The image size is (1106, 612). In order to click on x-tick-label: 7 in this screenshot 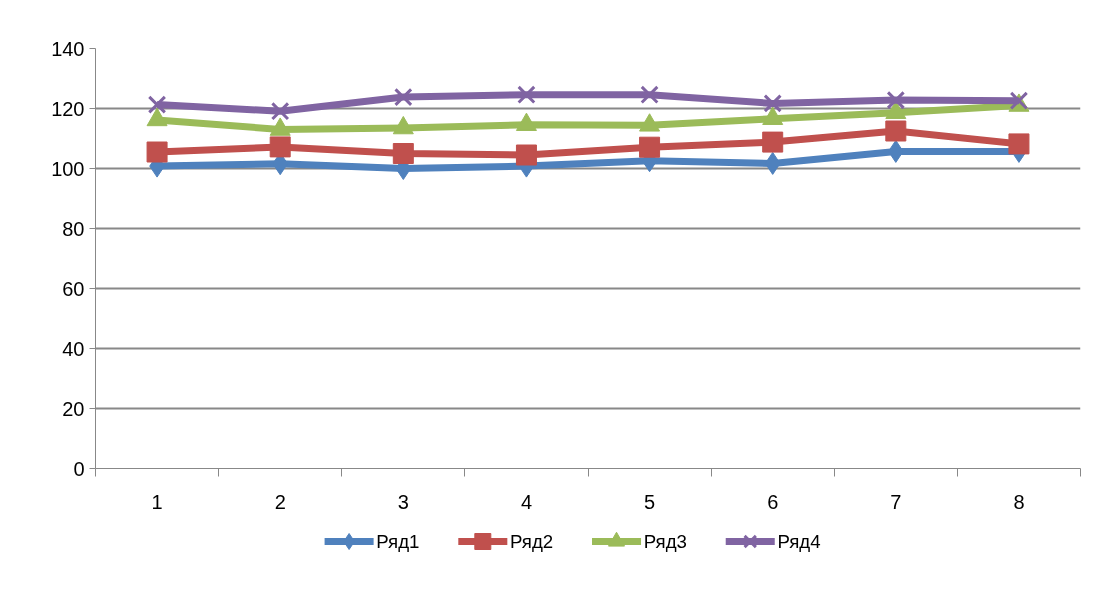, I will do `click(896, 501)`.